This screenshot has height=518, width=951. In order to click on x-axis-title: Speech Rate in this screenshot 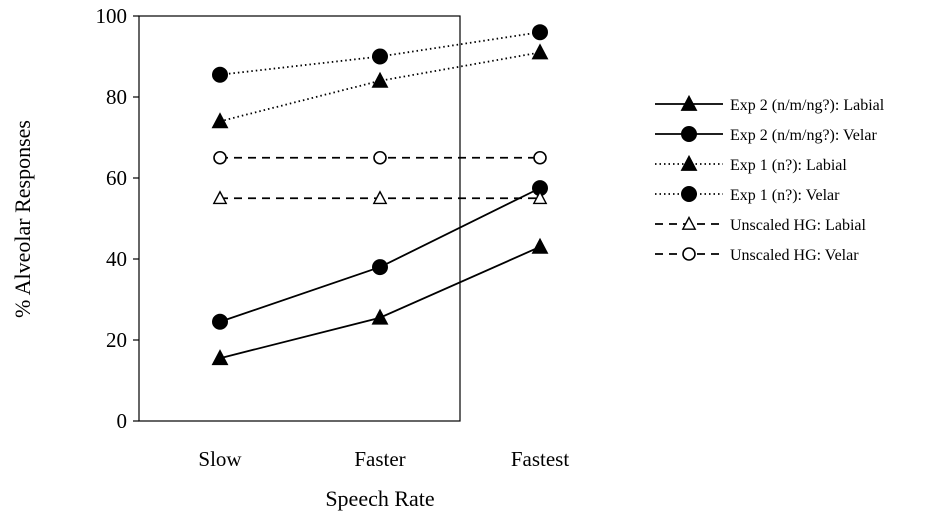, I will do `click(379, 498)`.